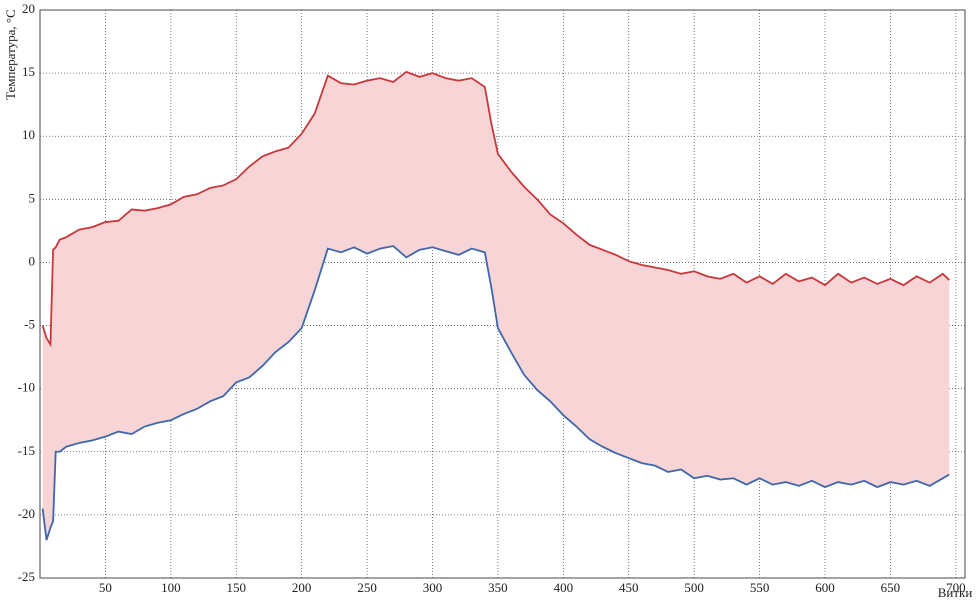  I want to click on x-tick-label: 650, so click(891, 587).